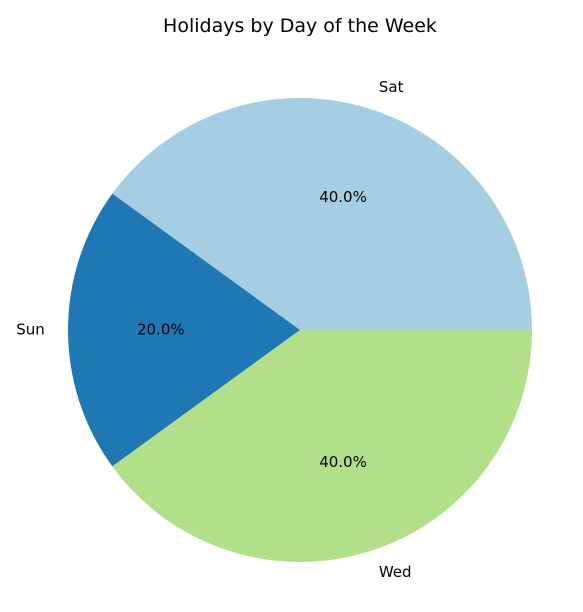  I want to click on slice-percent-sat: 40.0%, so click(343, 197).